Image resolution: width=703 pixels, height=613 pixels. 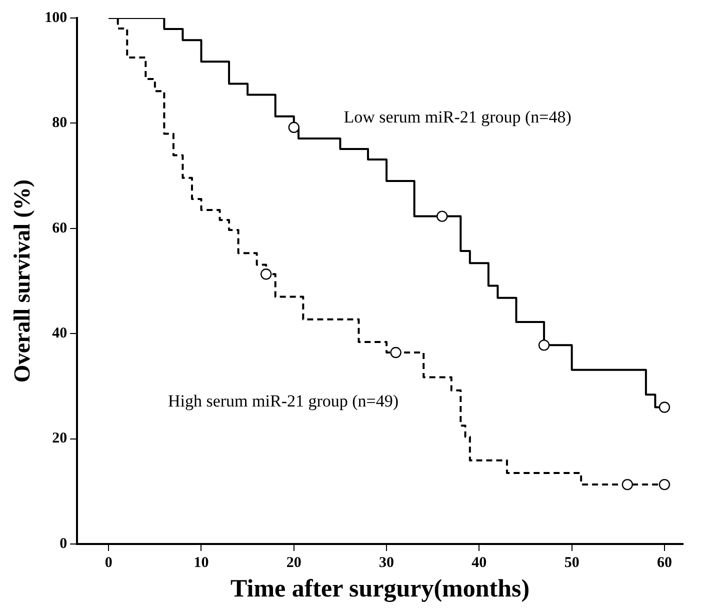 I want to click on x-tick-label: 30, so click(x=386, y=562).